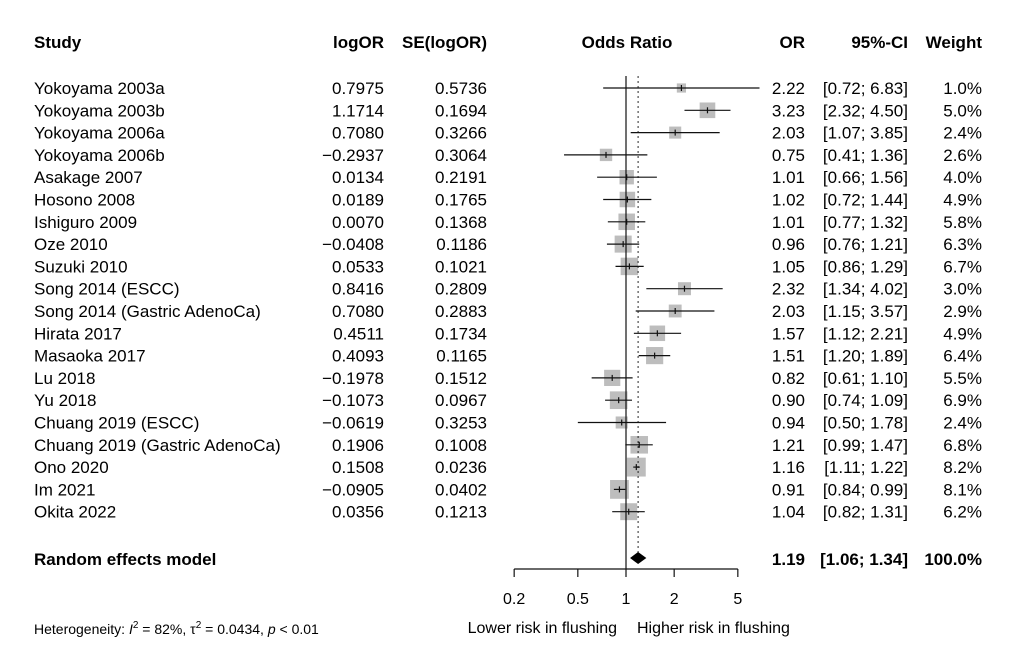  What do you see at coordinates (125, 559) in the screenshot?
I see `summary-label: Random effects model` at bounding box center [125, 559].